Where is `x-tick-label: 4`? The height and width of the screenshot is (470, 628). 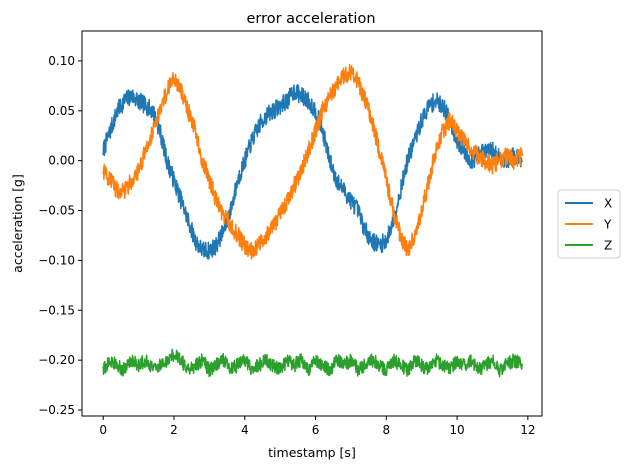 x-tick-label: 4 is located at coordinates (245, 430).